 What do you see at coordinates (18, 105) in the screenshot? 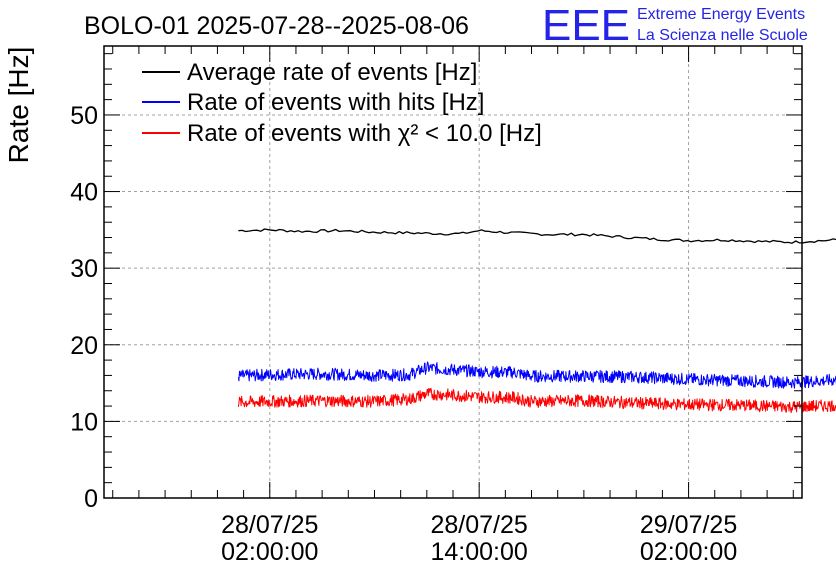
I see `y-axis-title: Rate [Hz]` at bounding box center [18, 105].